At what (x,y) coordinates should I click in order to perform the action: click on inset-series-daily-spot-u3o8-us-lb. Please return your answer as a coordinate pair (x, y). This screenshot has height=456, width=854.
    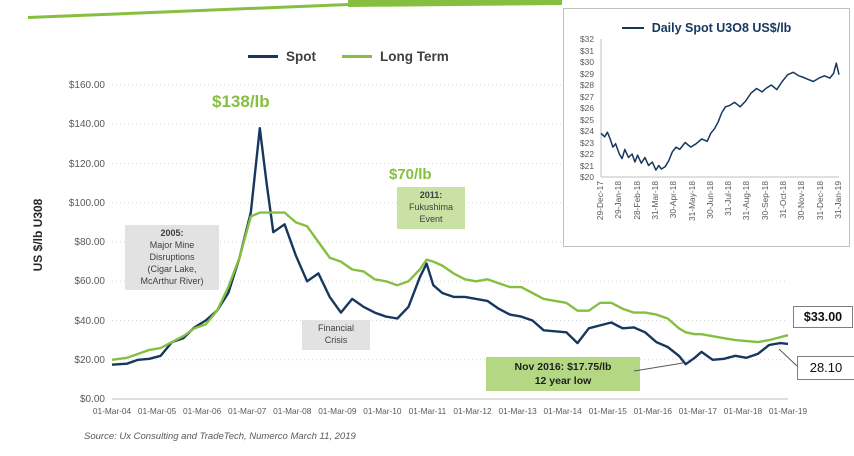
    Looking at the image, I should click on (720, 116).